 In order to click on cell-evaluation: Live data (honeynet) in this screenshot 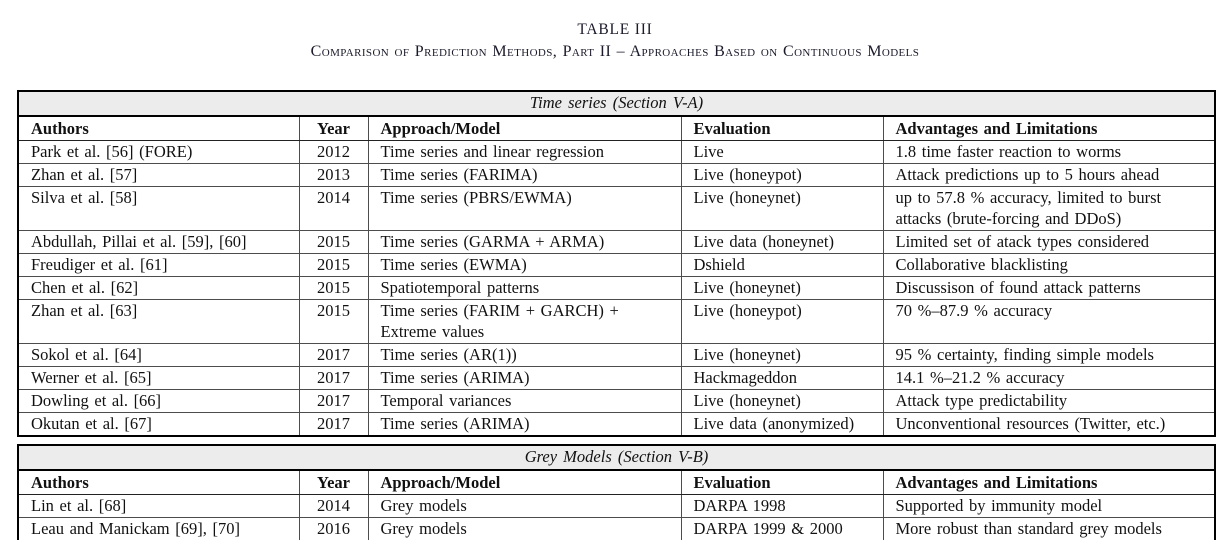, I will do `click(782, 242)`.